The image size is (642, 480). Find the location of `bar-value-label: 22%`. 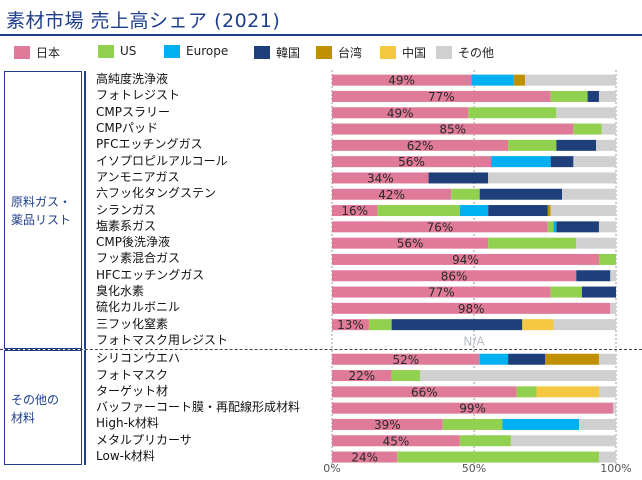

bar-value-label: 22% is located at coordinates (361, 376).